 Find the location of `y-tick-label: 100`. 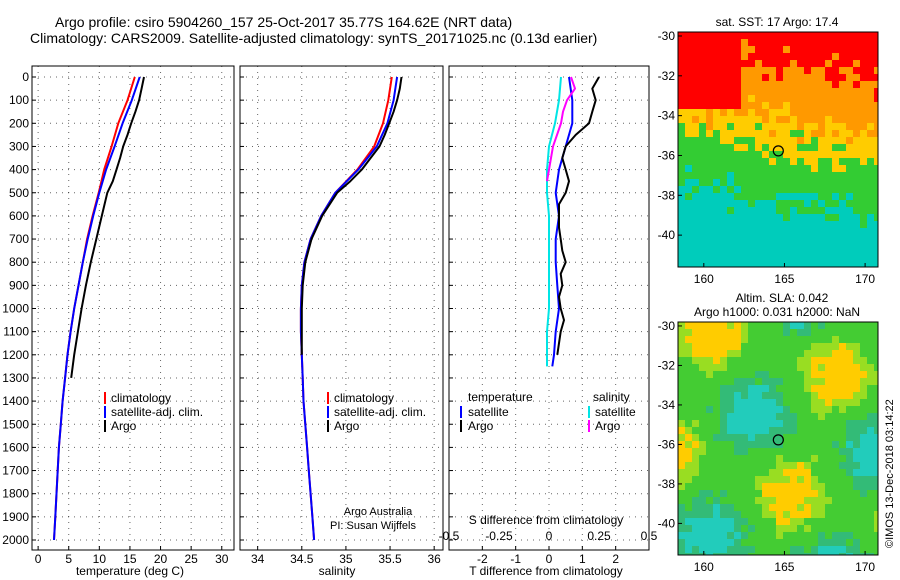

y-tick-label: 100 is located at coordinates (19, 100).